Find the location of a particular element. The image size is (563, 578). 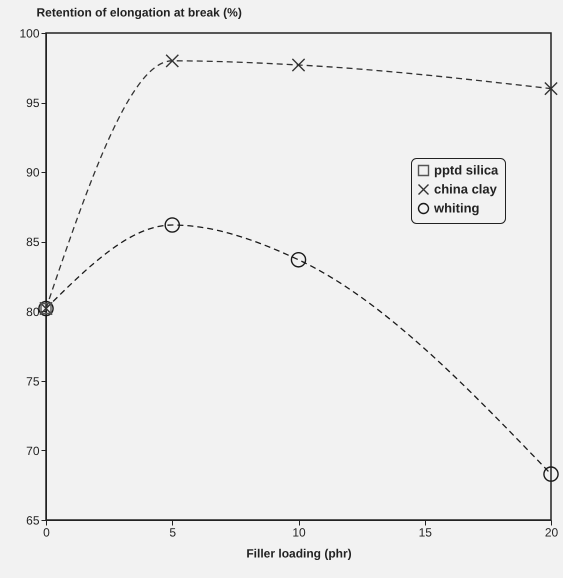

x-tick-label: 0 is located at coordinates (46, 533).